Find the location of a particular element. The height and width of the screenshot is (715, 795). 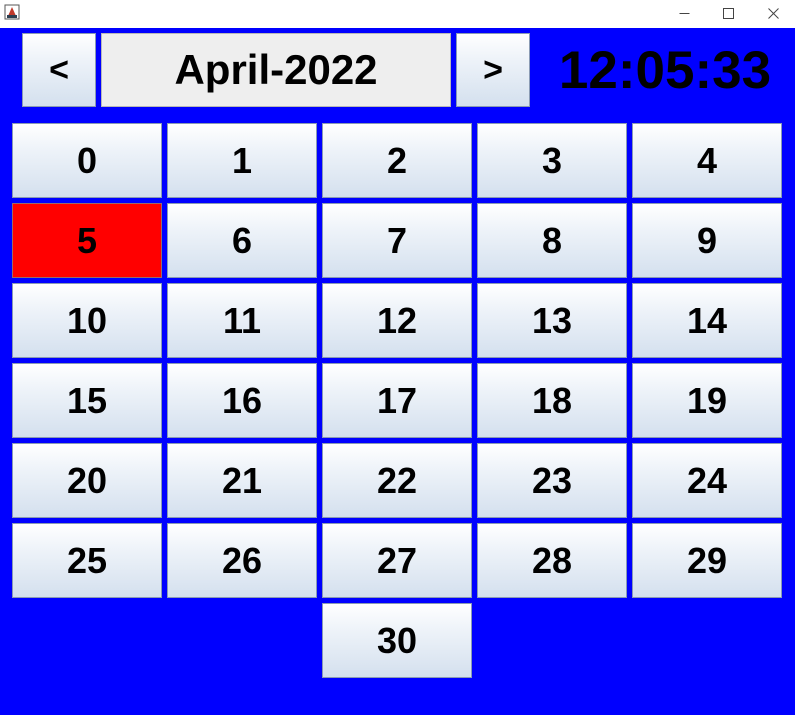

day-button-27: 27 is located at coordinates (397, 560).